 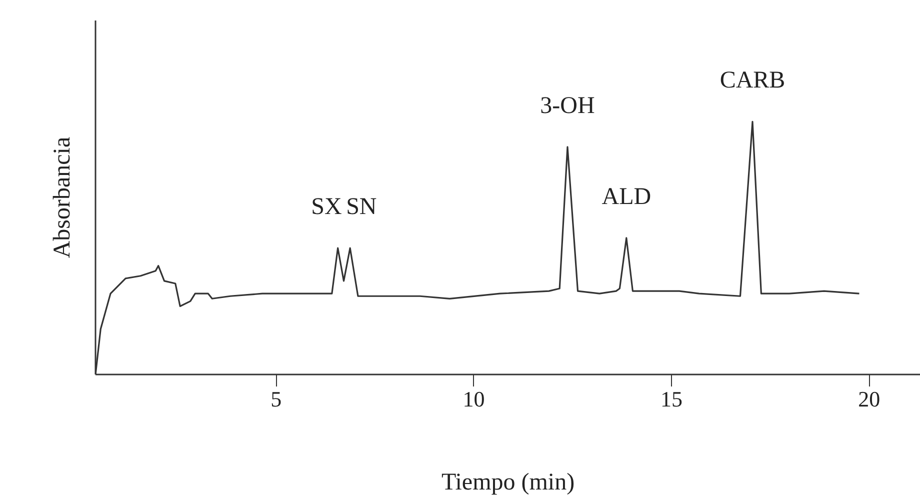 I want to click on x-tick-label: 5, so click(x=276, y=399).